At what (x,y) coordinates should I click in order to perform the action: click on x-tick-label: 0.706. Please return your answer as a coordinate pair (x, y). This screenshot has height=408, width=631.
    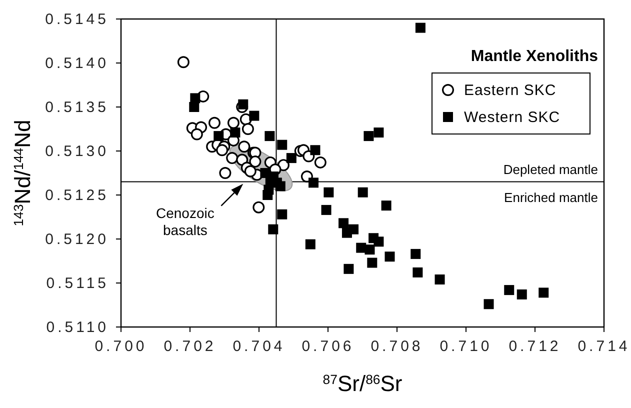
    Looking at the image, I should click on (328, 346).